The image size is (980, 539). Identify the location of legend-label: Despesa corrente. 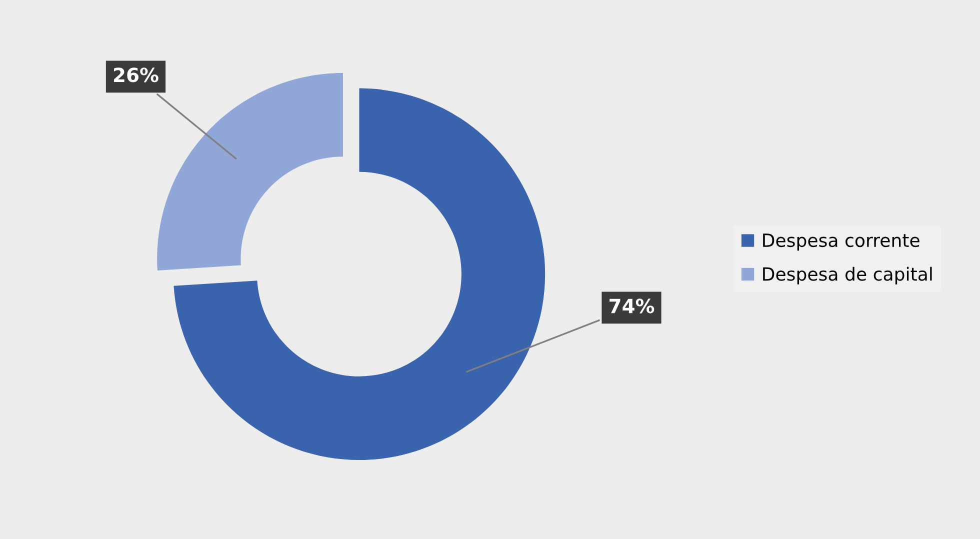
(841, 242).